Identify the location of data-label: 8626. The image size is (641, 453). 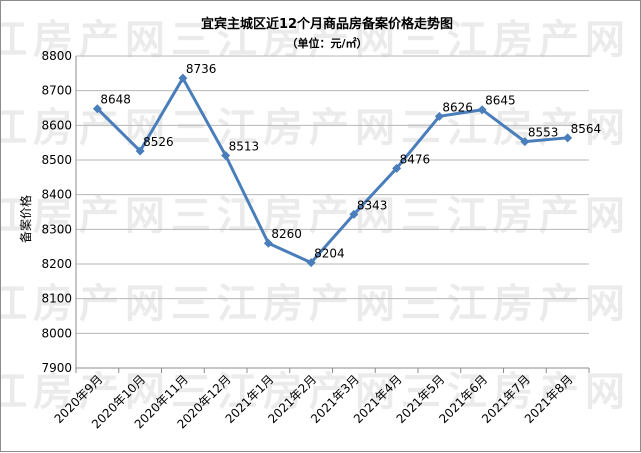
(457, 107).